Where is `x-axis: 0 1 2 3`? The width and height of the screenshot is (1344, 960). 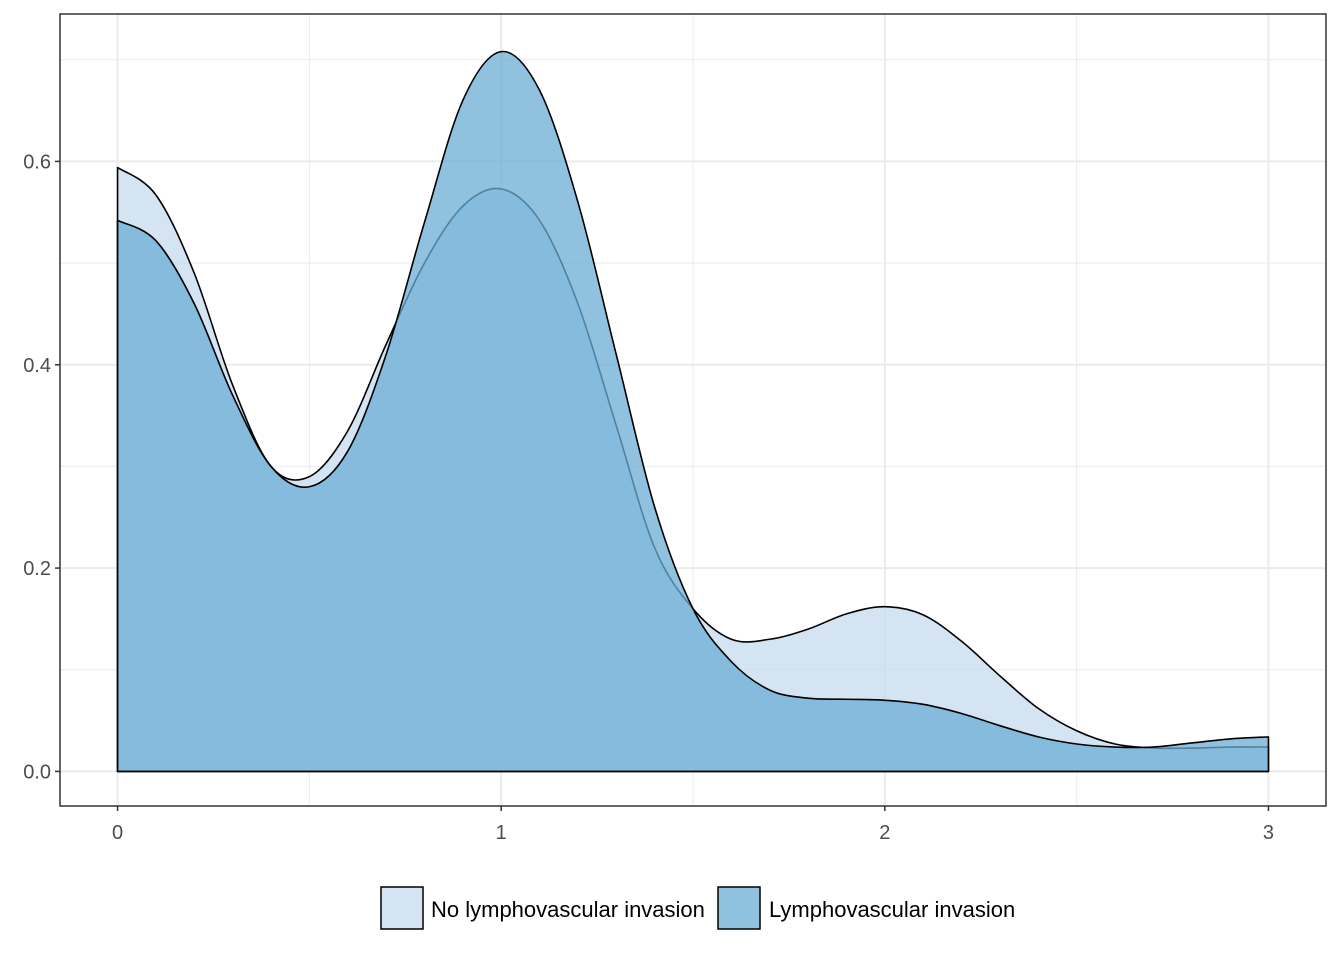 x-axis: 0 1 2 3 is located at coordinates (693, 825).